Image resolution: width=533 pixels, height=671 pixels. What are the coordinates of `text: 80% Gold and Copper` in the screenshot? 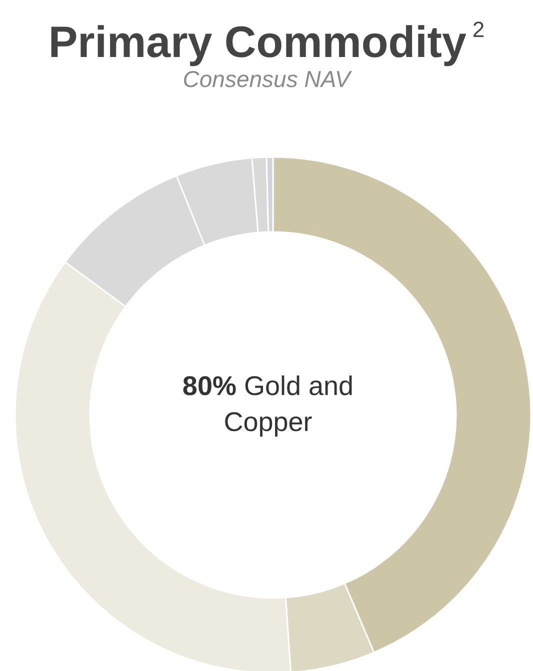 It's located at (268, 404).